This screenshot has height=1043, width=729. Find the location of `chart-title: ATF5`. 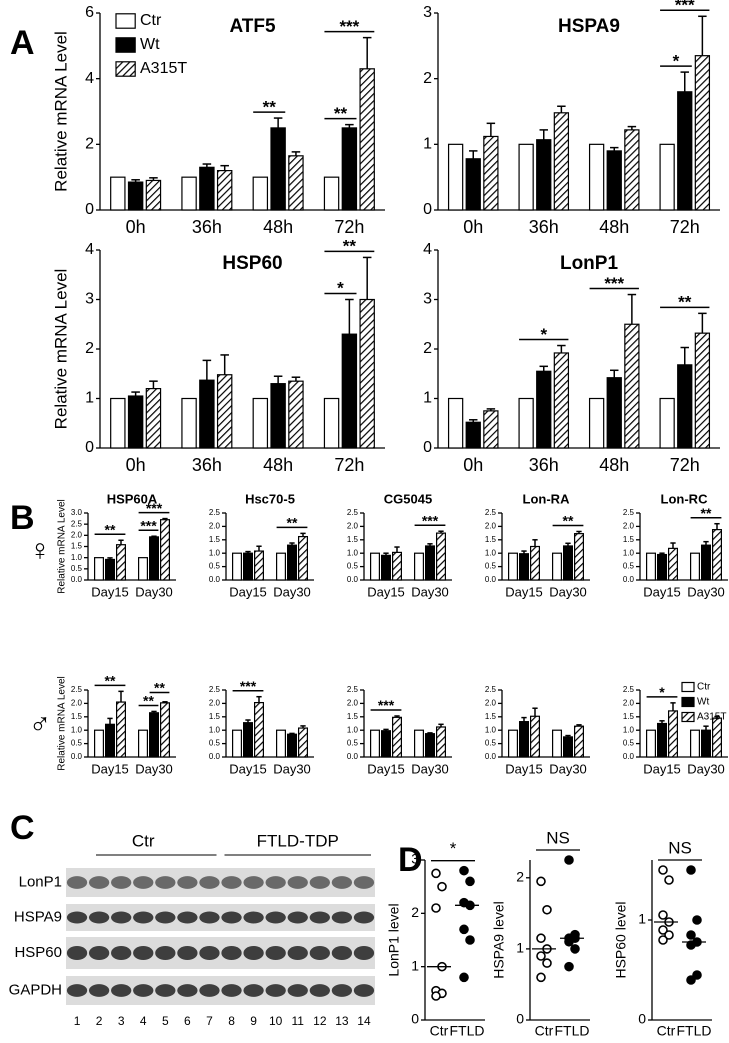

chart-title: ATF5 is located at coordinates (252, 26).